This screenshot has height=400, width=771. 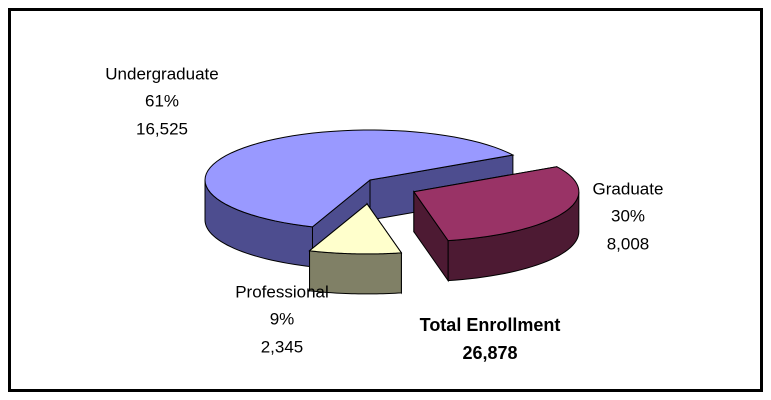 I want to click on slice-count: 8,008, so click(x=628, y=243).